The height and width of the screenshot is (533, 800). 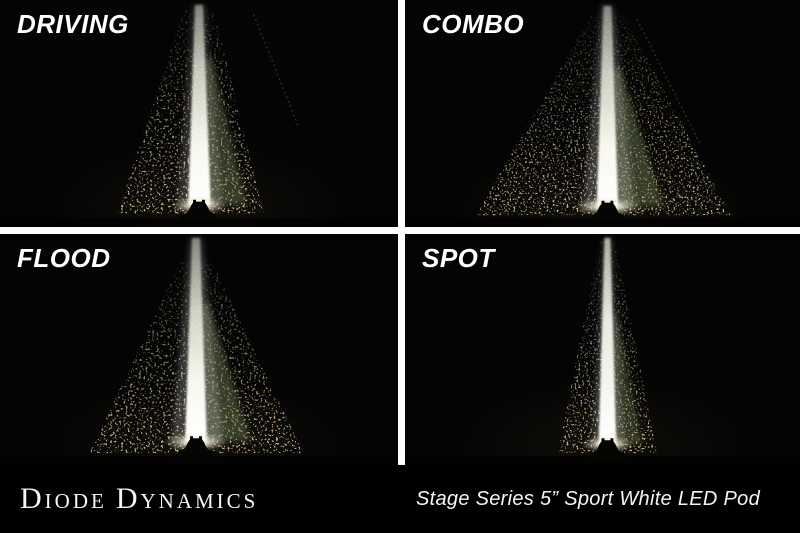 I want to click on brand-word-1-lead: D, so click(x=32, y=498).